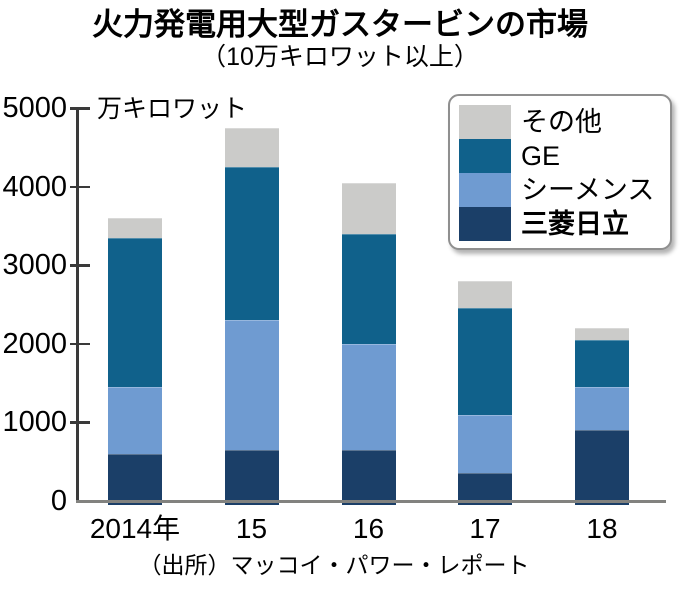 This screenshot has width=680, height=592. What do you see at coordinates (485, 122) in the screenshot?
I see `legend-swatch-その他` at bounding box center [485, 122].